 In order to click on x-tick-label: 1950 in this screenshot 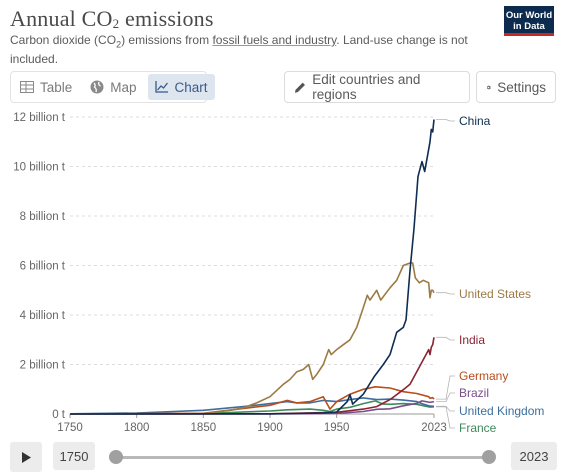, I will do `click(337, 428)`.